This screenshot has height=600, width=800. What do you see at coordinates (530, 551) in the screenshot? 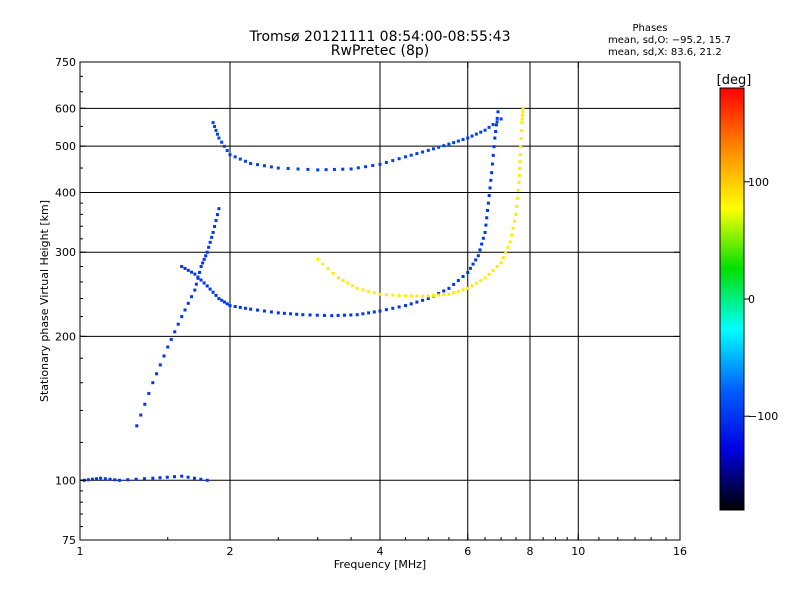
I see `x-tick-label: 8` at bounding box center [530, 551].